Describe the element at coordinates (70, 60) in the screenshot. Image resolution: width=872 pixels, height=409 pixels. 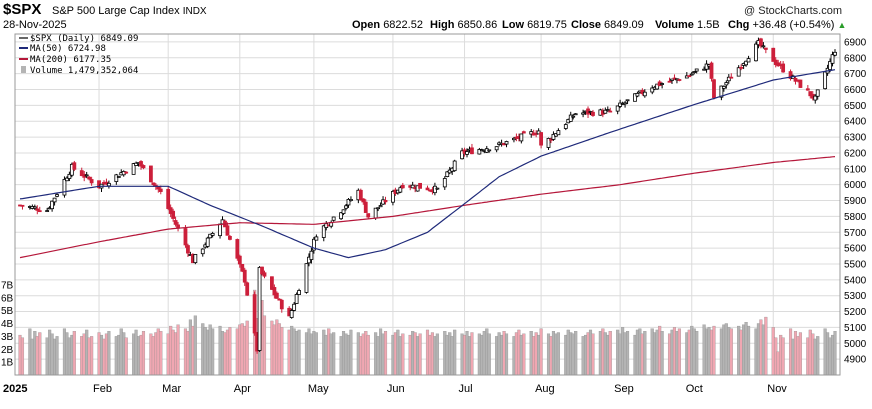
I see `legend-ma200: MA(200) 6177.35` at that location.